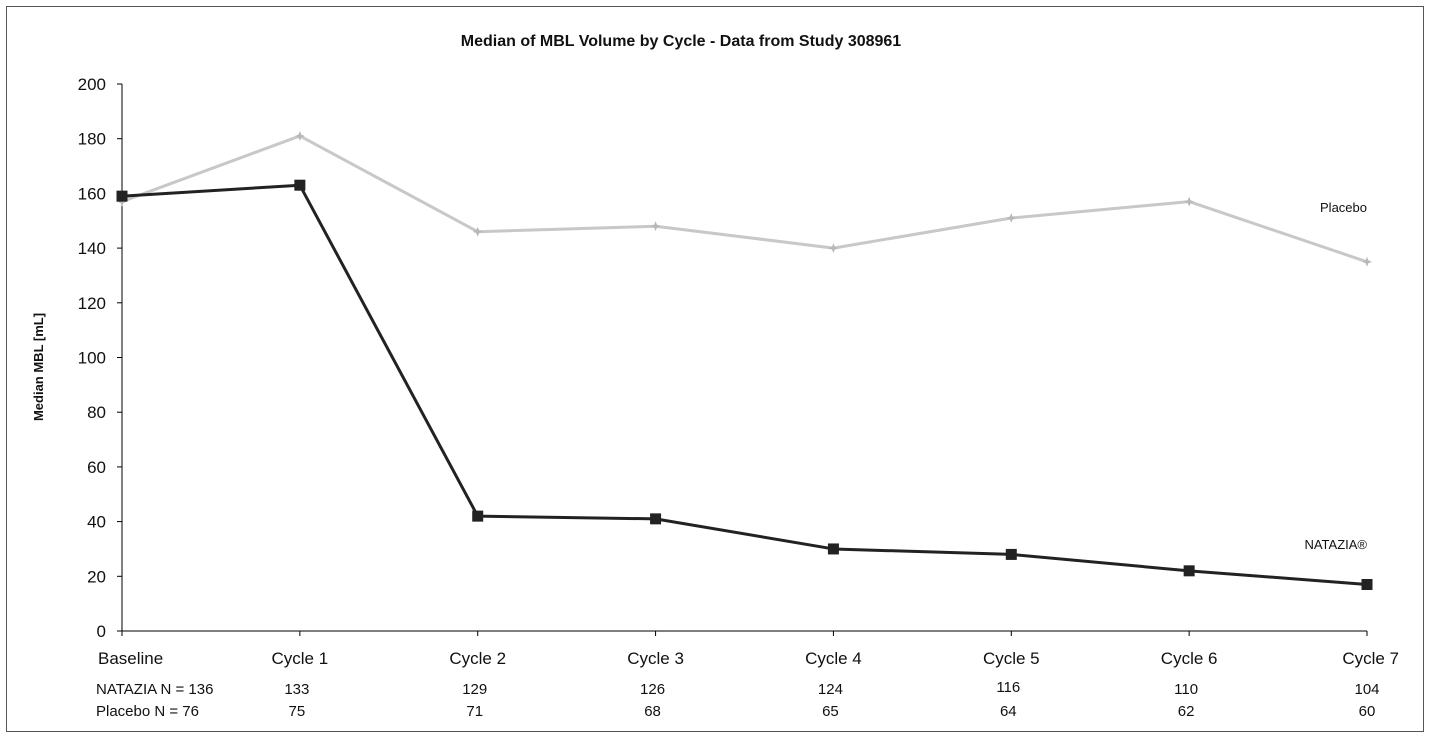 Image resolution: width=1431 pixels, height=734 pixels. I want to click on x-tick-label: Cycle 3, so click(655, 658).